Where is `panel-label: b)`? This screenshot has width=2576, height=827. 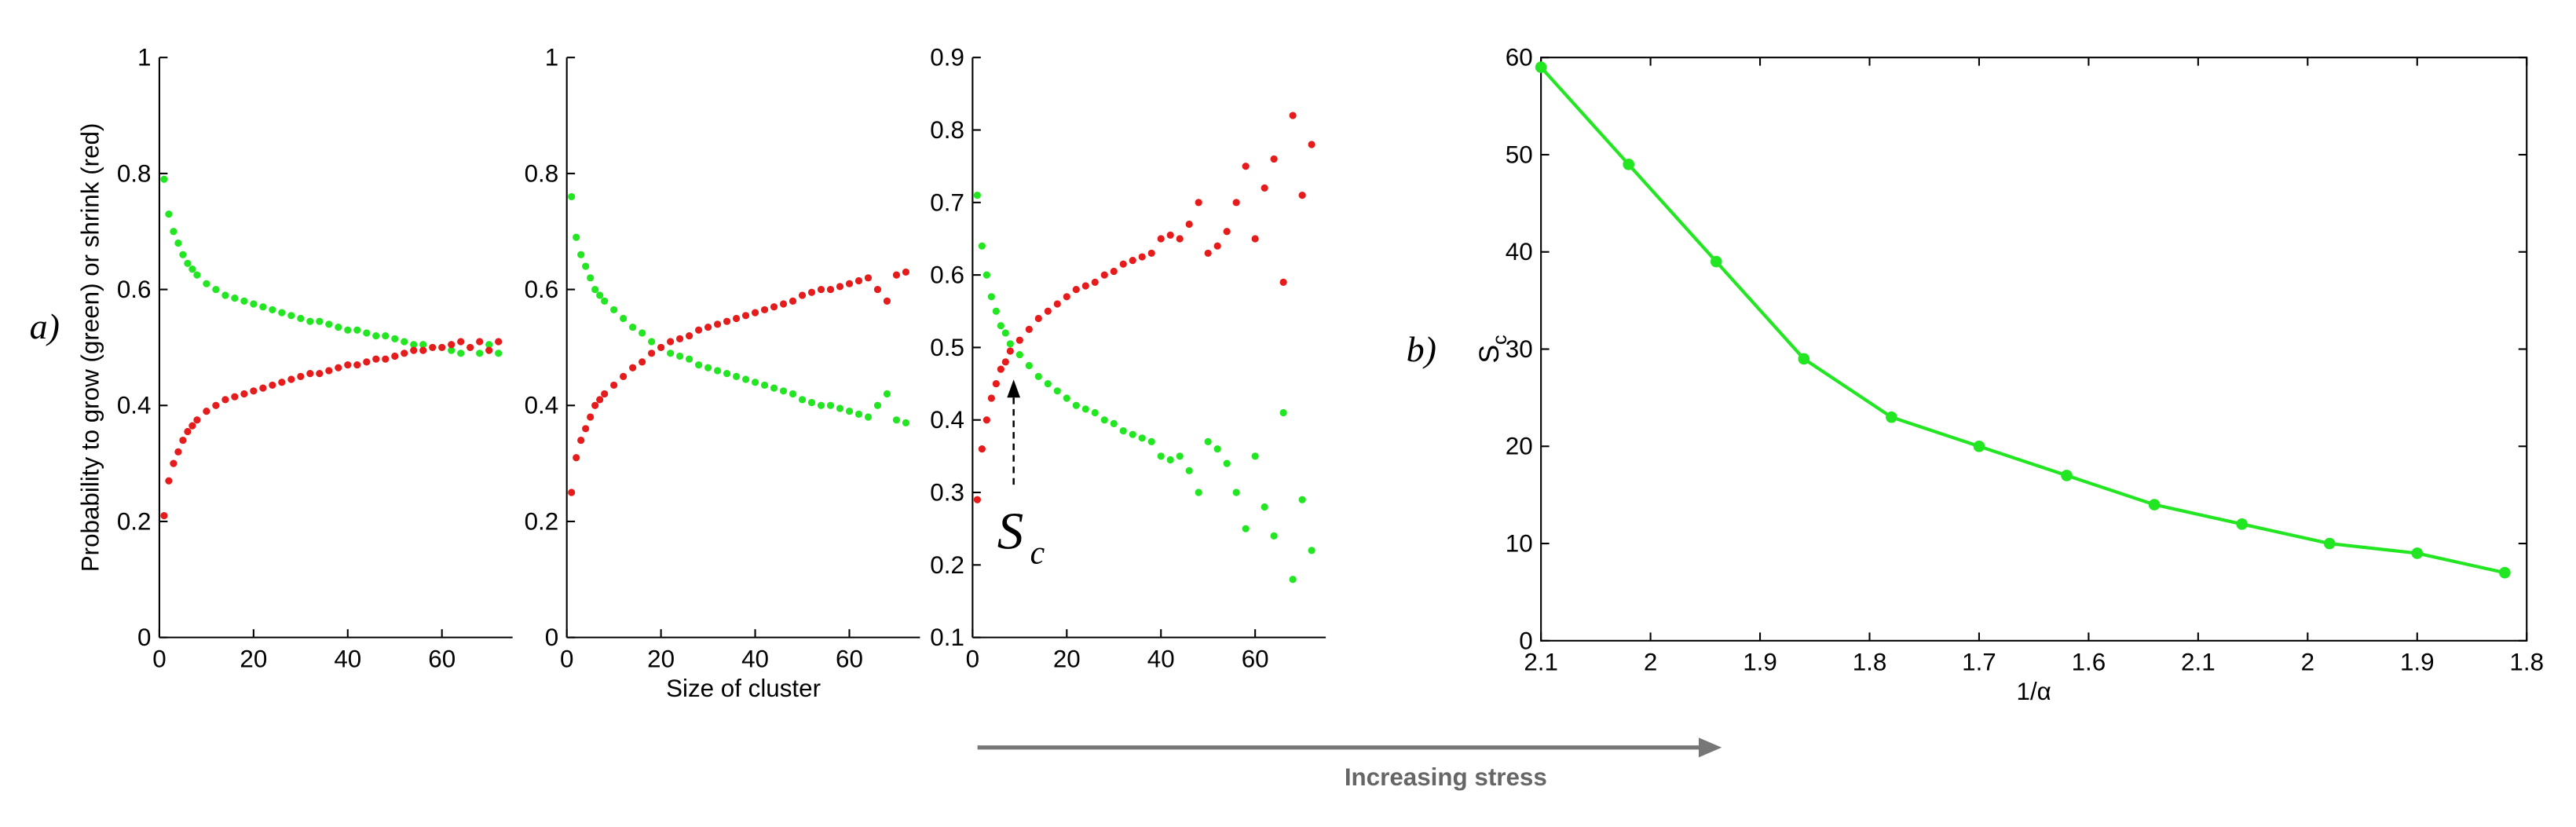 panel-label: b) is located at coordinates (1421, 349).